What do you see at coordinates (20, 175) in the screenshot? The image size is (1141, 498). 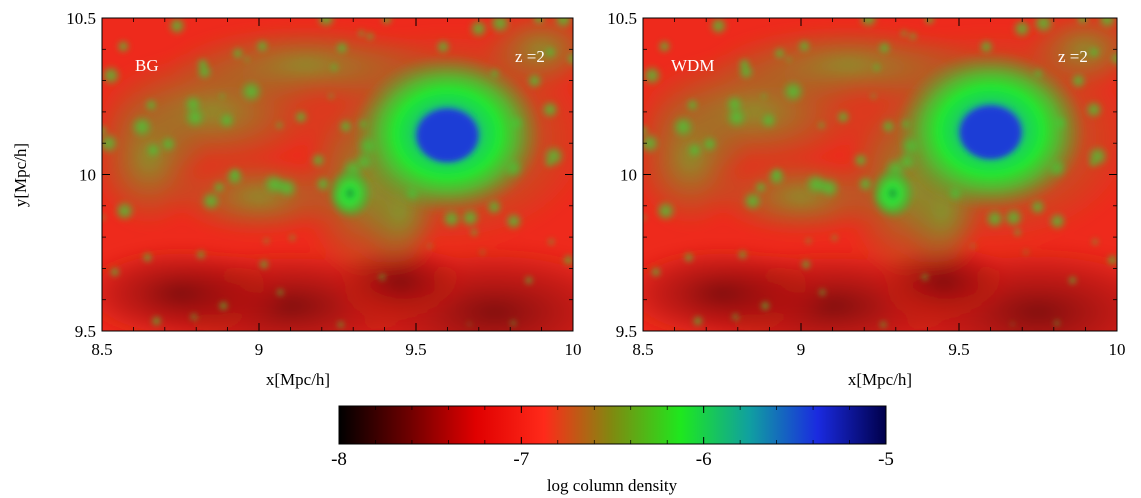 I see `y-axis-label: y[Mpc/h]` at bounding box center [20, 175].